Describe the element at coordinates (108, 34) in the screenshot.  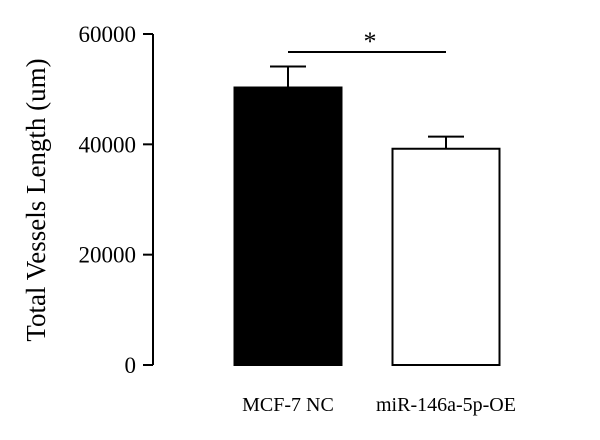
I see `y-tick-label: 60000` at that location.